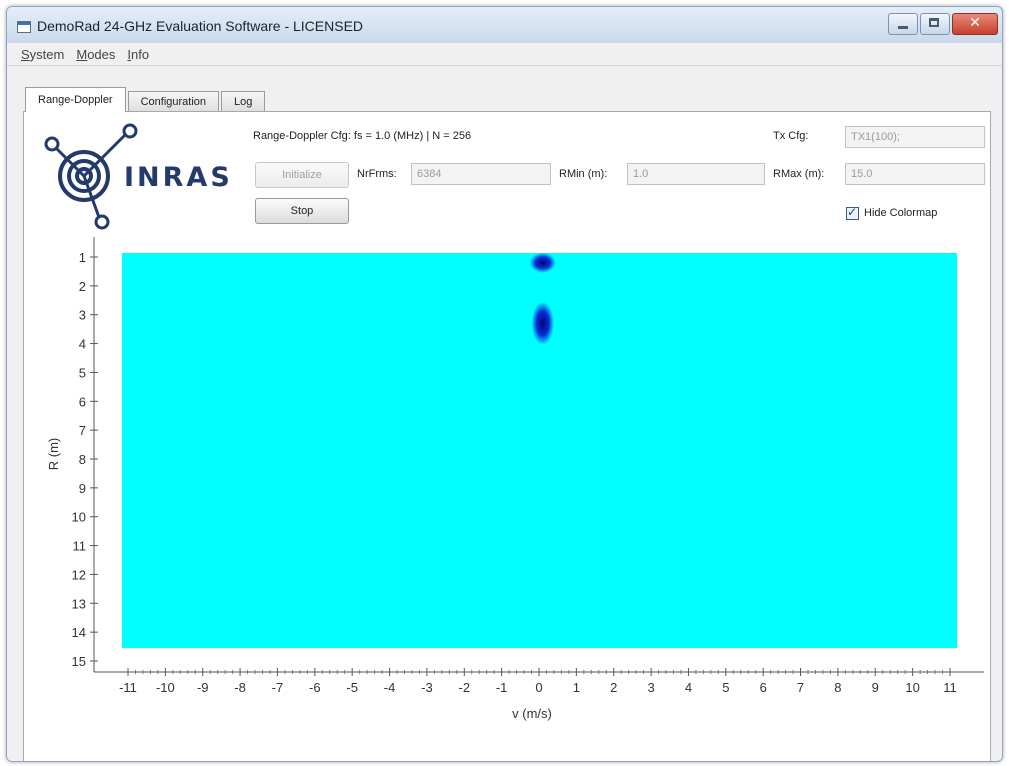  Describe the element at coordinates (542, 299) in the screenshot. I see `target-layer` at that location.